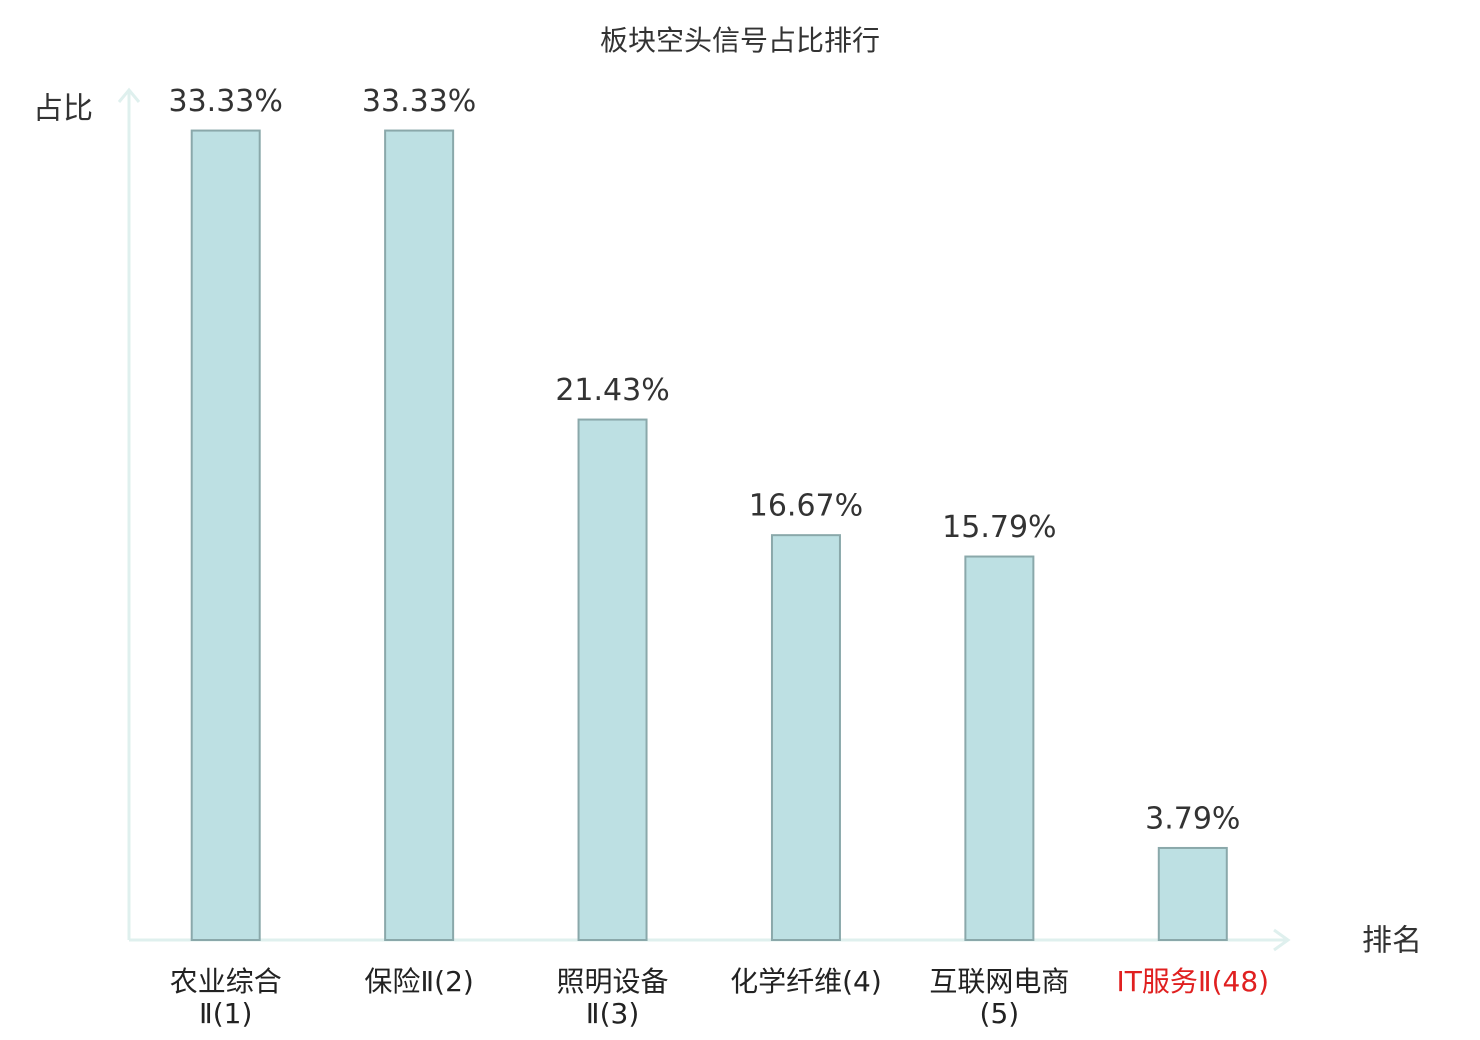 This screenshot has height=1040, width=1480. What do you see at coordinates (806, 506) in the screenshot?
I see `value-label: 16.67%` at bounding box center [806, 506].